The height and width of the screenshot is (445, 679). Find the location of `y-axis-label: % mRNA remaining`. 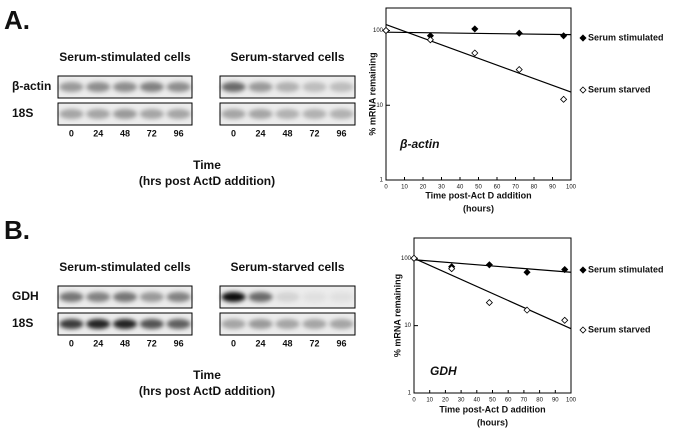

y-axis-label: % mRNA remaining is located at coordinates (372, 93).